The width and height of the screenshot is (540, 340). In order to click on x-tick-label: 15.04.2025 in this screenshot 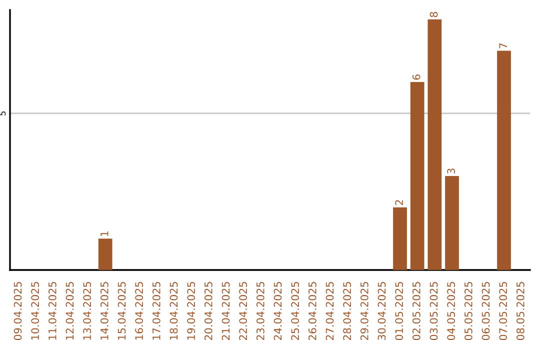, I will do `click(122, 311)`.